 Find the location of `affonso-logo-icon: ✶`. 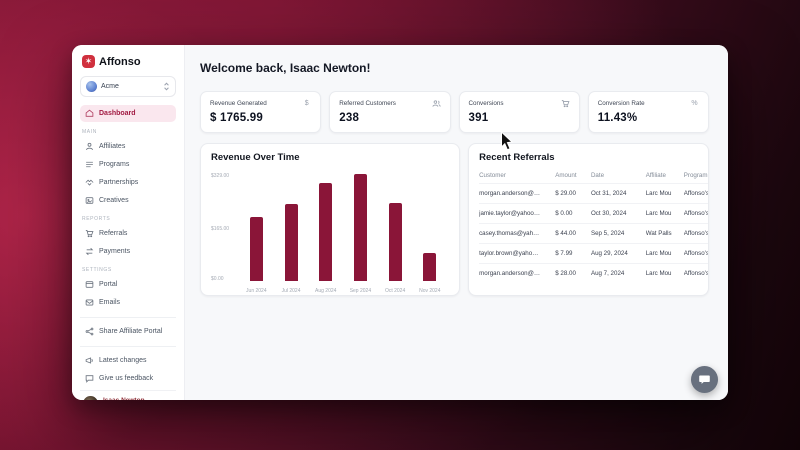

affonso-logo-icon: ✶ is located at coordinates (88, 61).